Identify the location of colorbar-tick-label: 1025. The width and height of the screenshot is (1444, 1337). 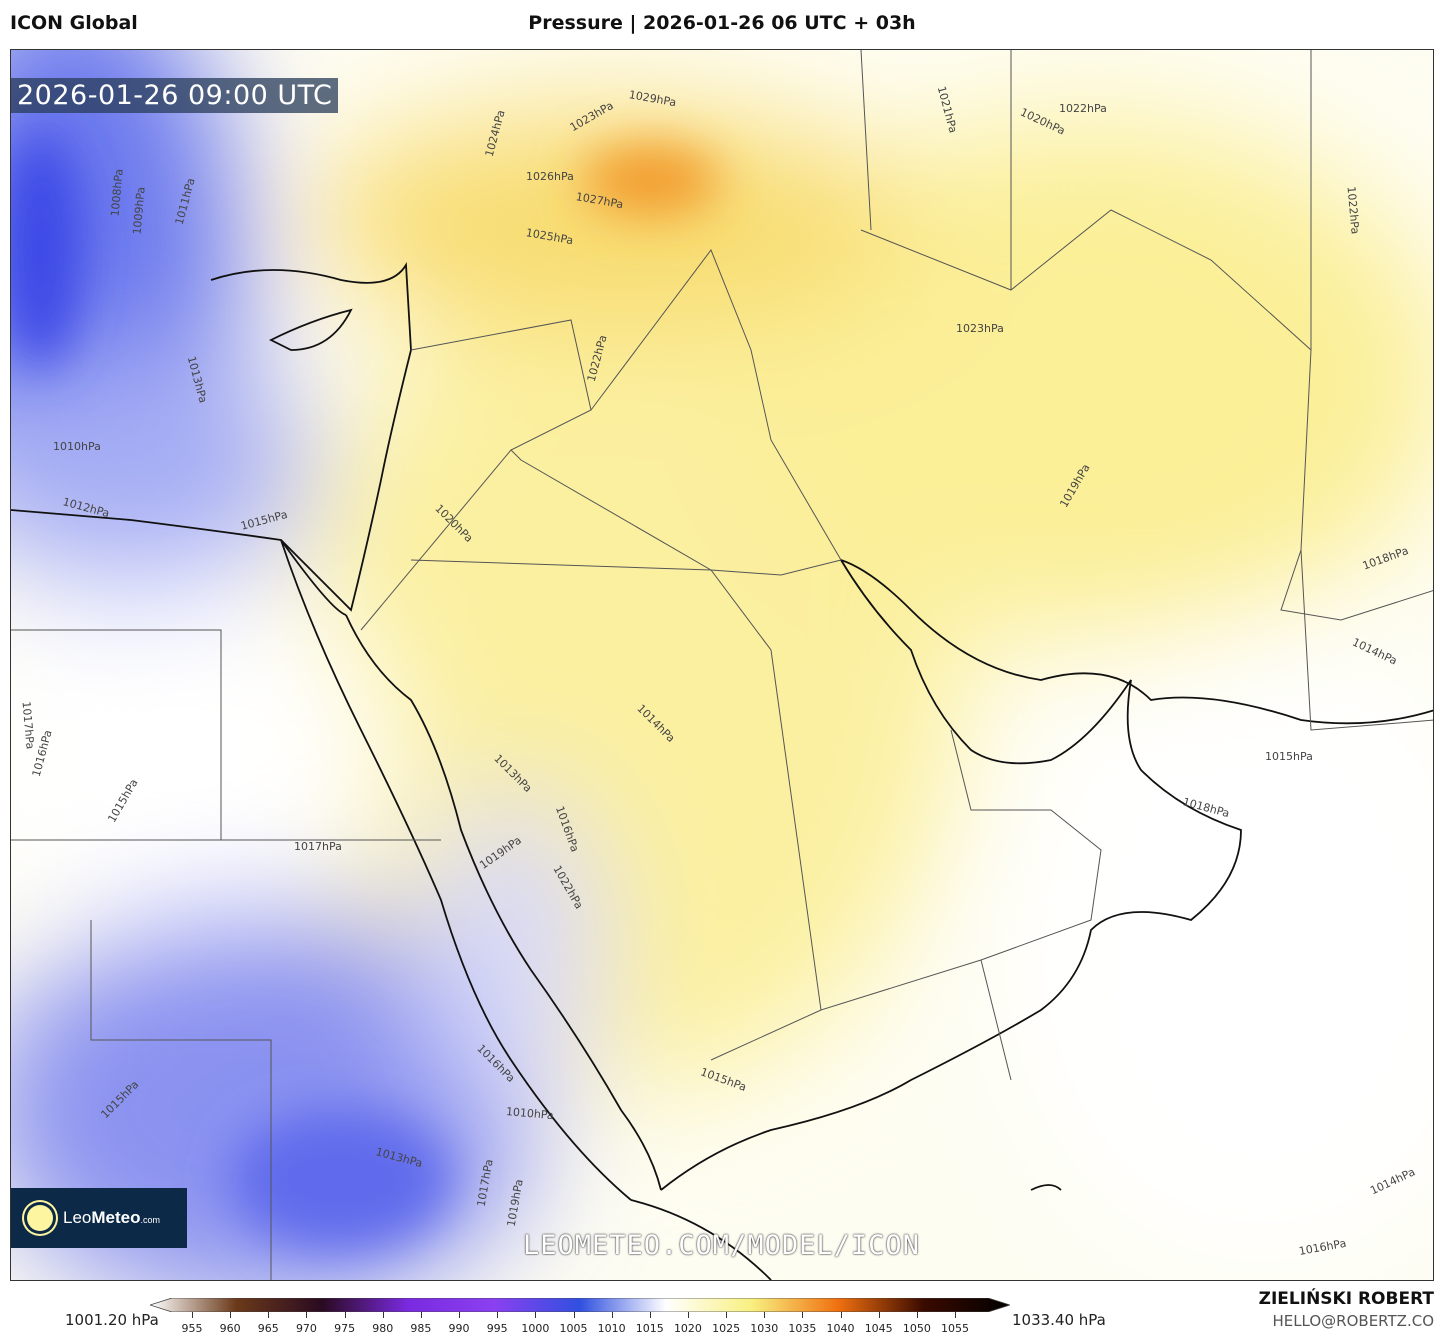
(726, 1328).